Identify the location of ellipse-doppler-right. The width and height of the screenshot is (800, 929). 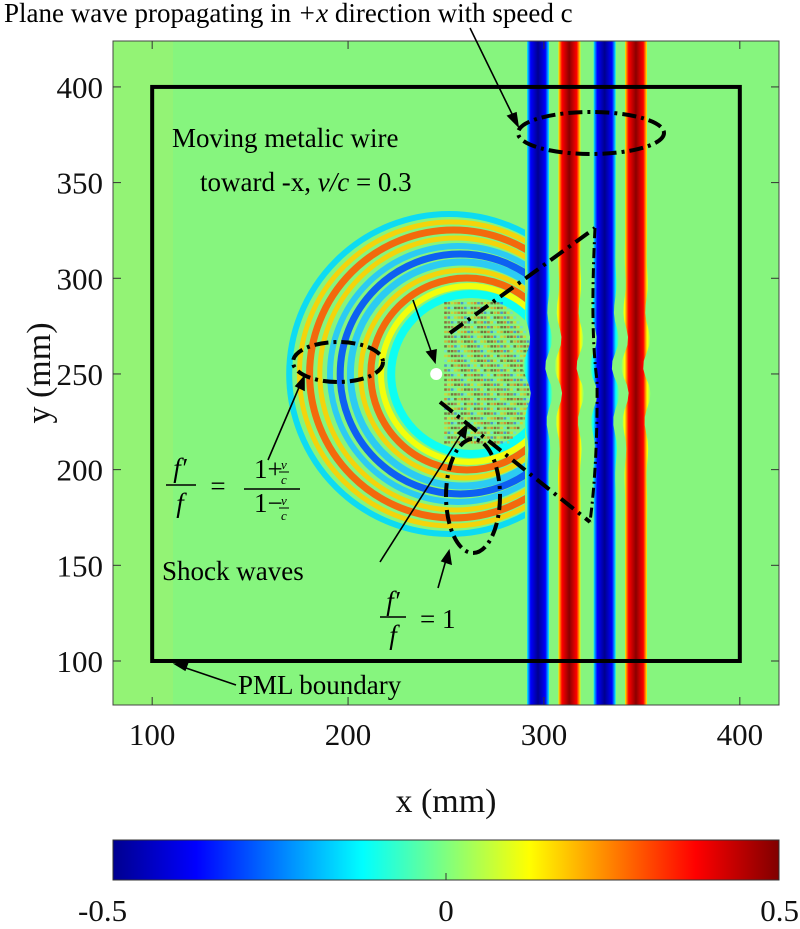
(473, 496).